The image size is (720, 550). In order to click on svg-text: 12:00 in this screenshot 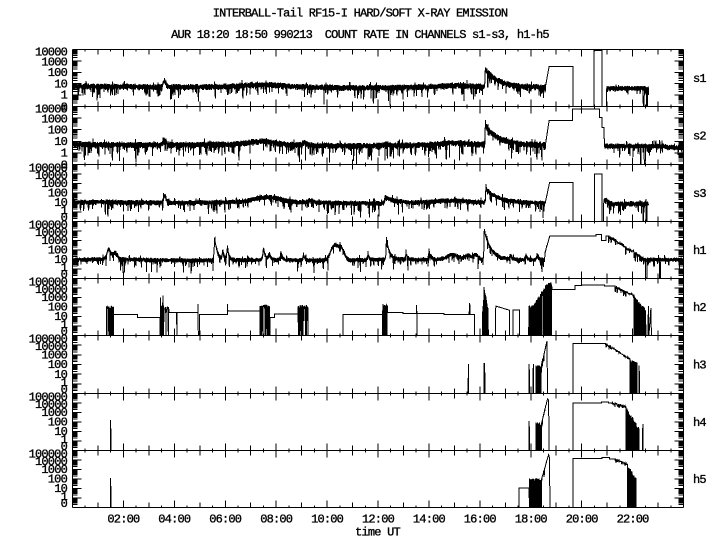, I will do `click(378, 520)`.